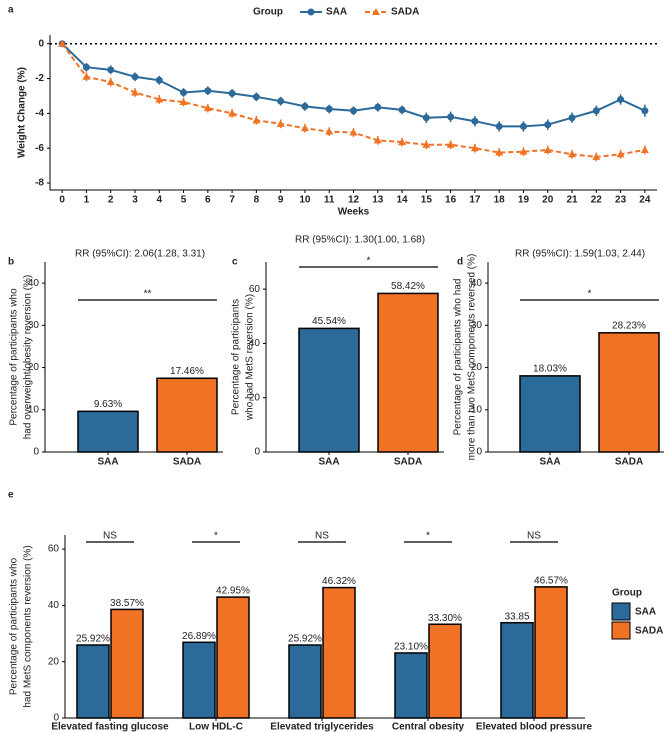 The width and height of the screenshot is (669, 732). What do you see at coordinates (255, 343) in the screenshot?
I see `y-tick-label: 40` at bounding box center [255, 343].